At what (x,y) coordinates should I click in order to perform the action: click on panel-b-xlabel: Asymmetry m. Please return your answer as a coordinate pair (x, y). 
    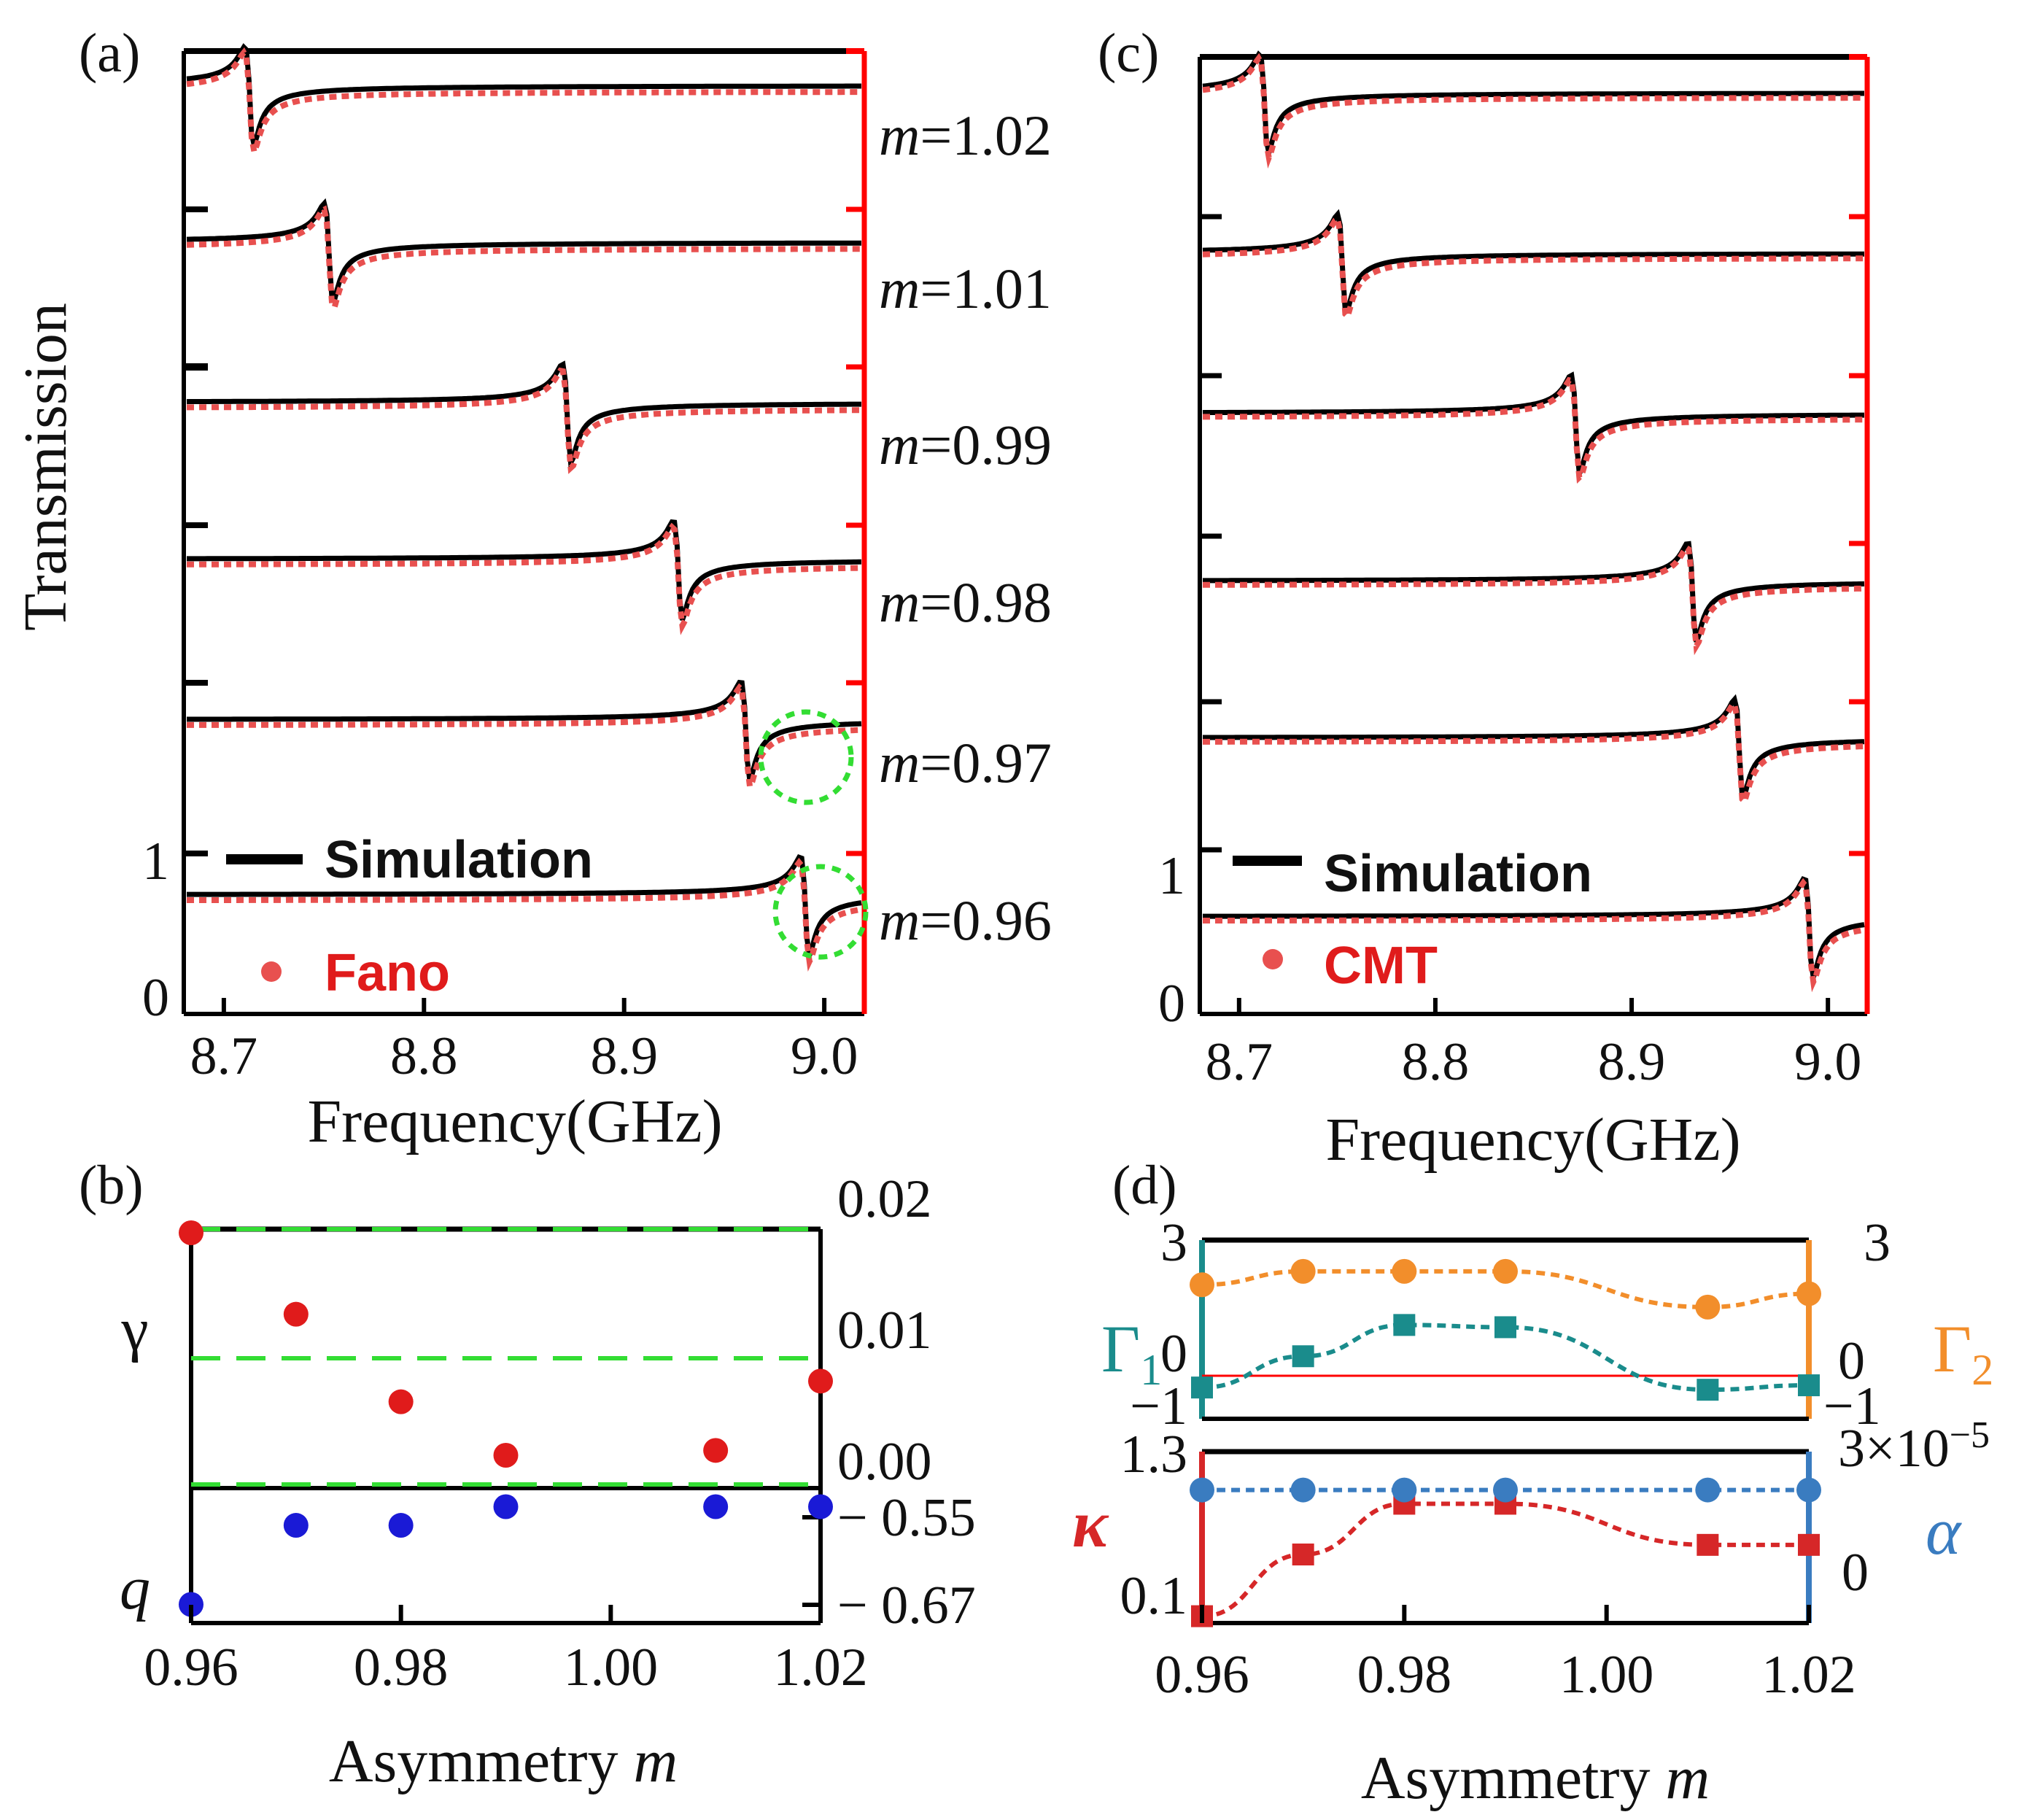
    Looking at the image, I should click on (503, 1761).